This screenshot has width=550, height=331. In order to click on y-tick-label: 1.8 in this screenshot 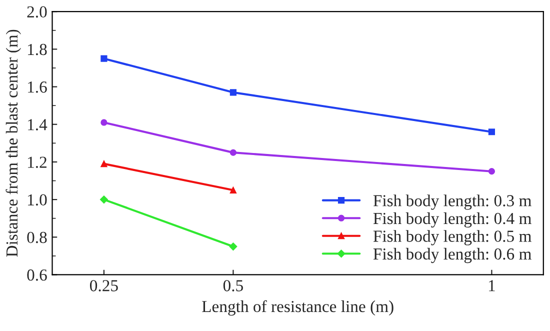, I will do `click(37, 50)`.